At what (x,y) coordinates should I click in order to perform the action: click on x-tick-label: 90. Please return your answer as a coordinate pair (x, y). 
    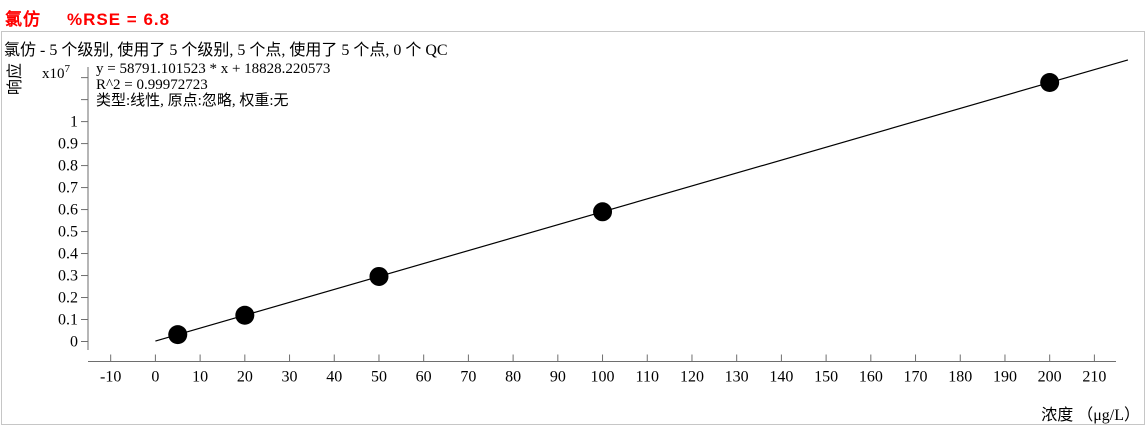
    Looking at the image, I should click on (558, 377).